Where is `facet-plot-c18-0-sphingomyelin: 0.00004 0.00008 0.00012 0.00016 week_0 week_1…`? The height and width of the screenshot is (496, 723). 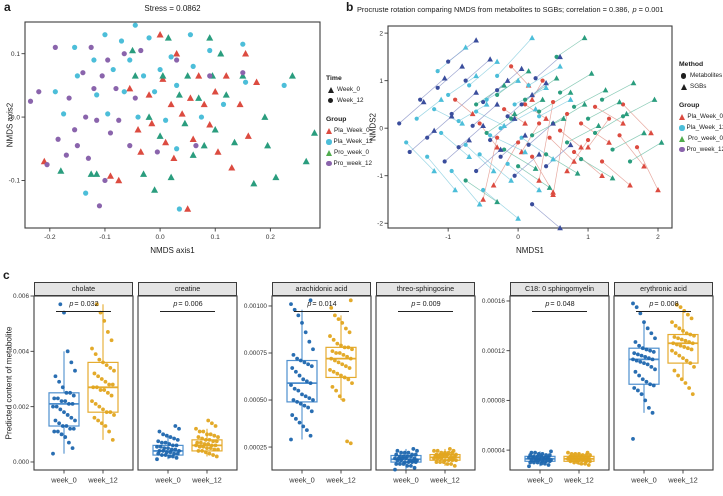
facet-plot-c18-0-sphingomyelin: 0.00004 0.00008 0.00012 0.00016 week_0 week_1… is located at coordinates (546, 390).